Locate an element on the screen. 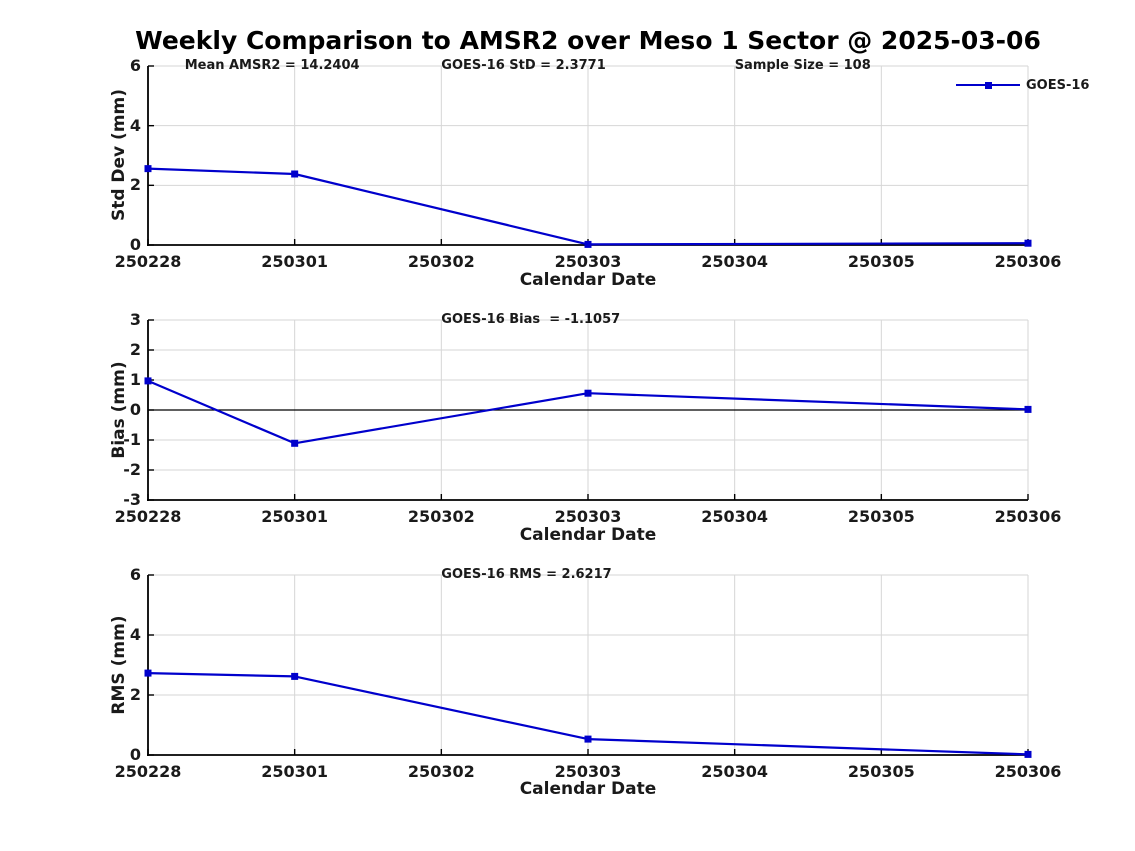 This screenshot has height=851, width=1135. annotation-text: Mean AMSR2 = 14.2404 is located at coordinates (272, 65).